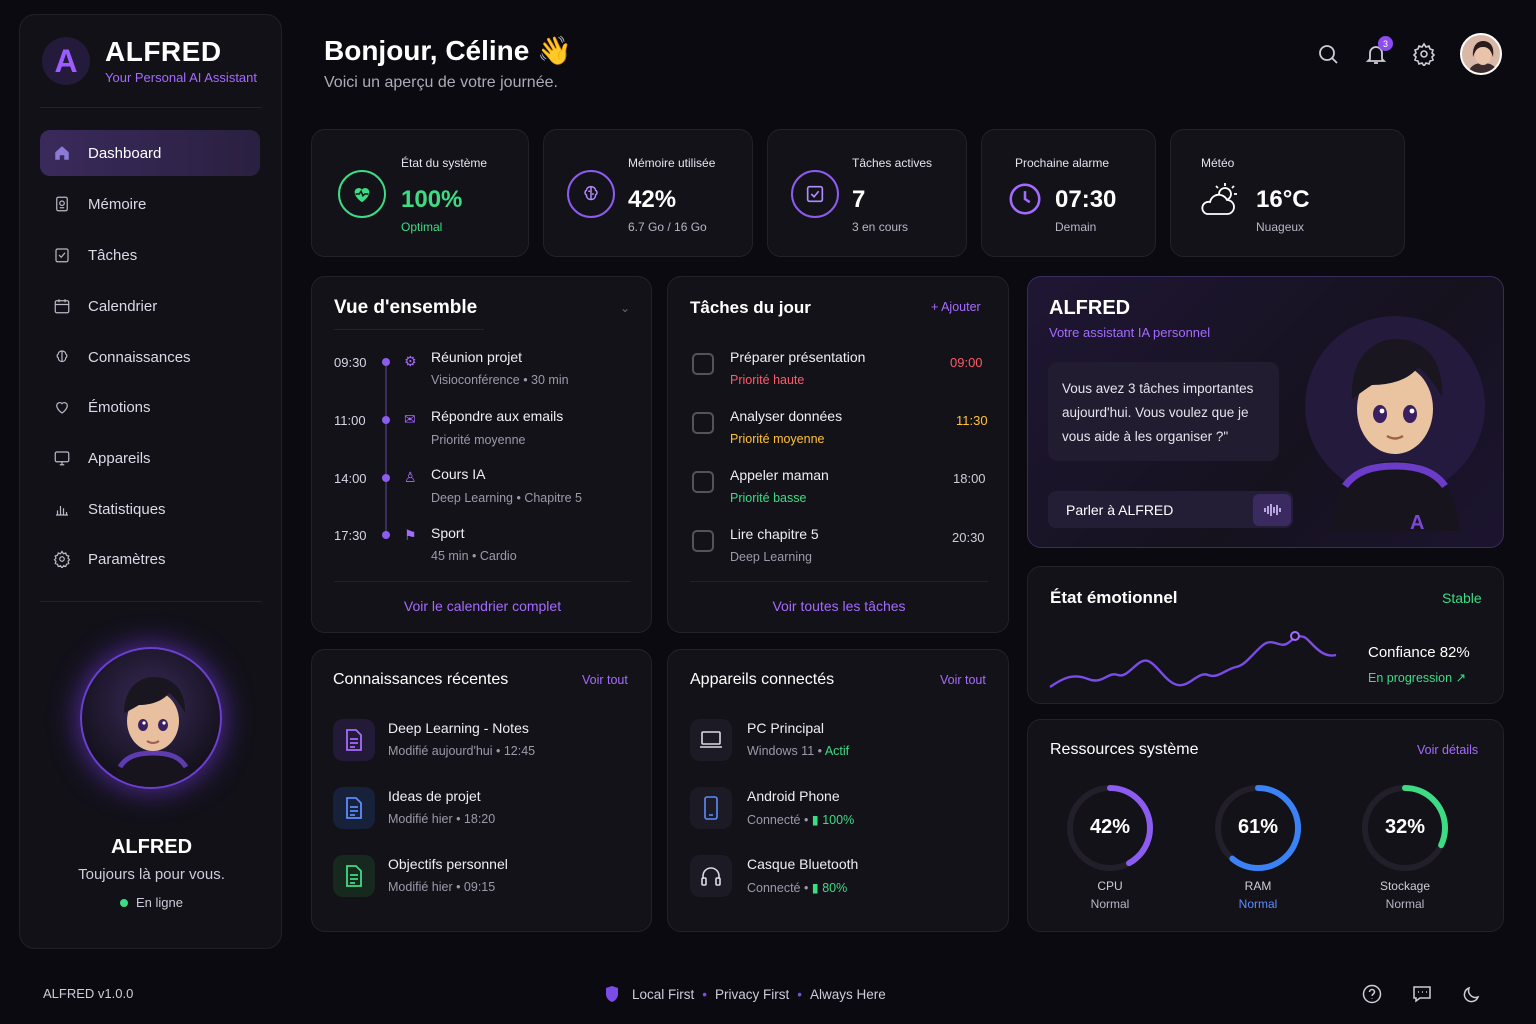  I want to click on event-title: Cours IA, so click(458, 474).